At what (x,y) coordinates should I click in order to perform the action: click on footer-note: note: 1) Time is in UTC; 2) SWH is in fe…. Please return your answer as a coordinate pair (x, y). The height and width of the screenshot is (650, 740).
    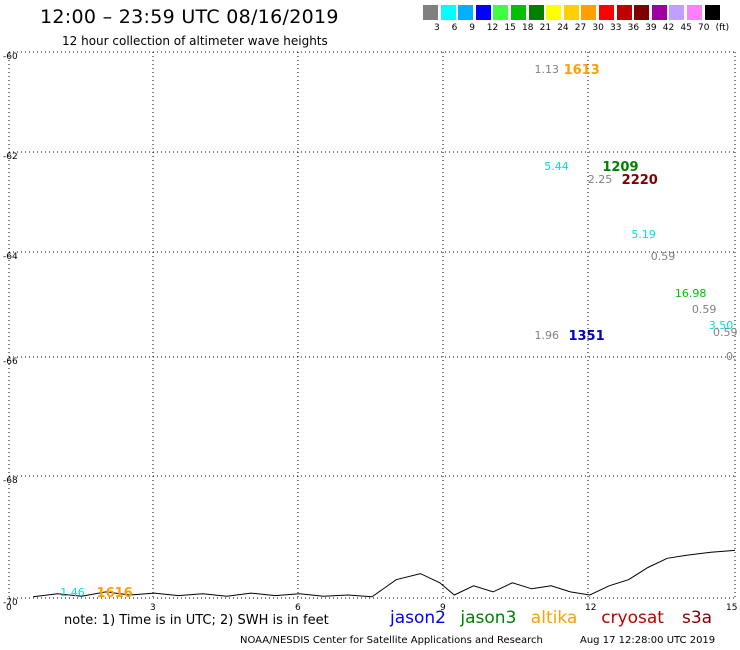
    Looking at the image, I should click on (196, 620).